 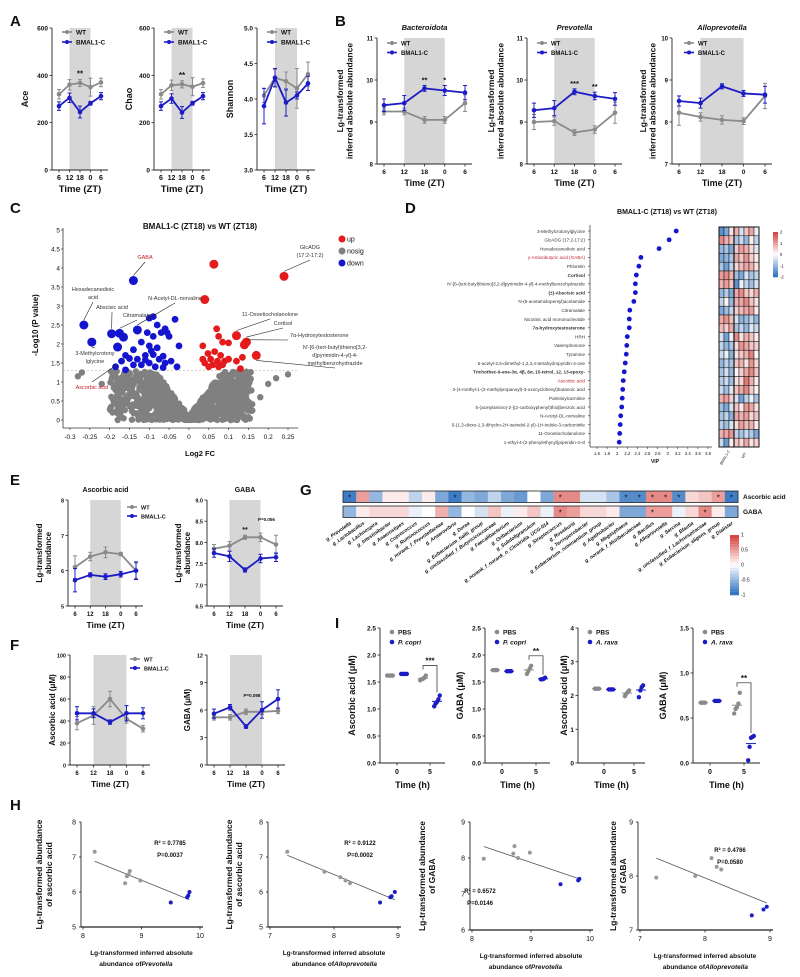 What do you see at coordinates (144, 76) in the screenshot?
I see `y-tick-label: 400` at bounding box center [144, 76].